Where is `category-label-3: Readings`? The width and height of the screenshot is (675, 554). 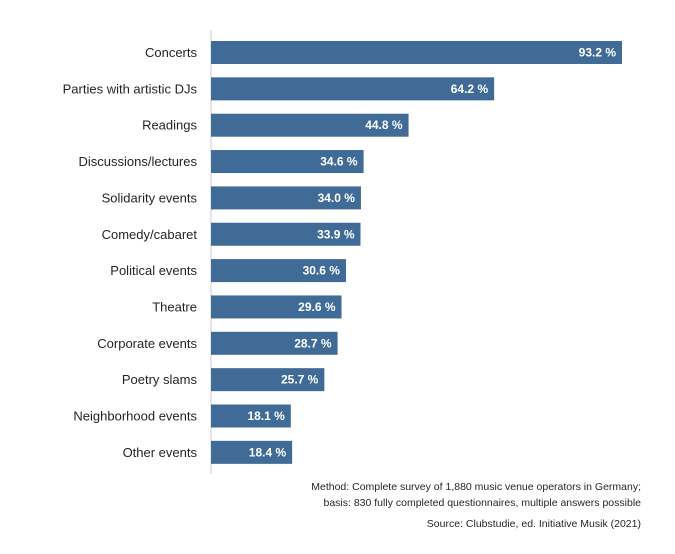 category-label-3: Readings is located at coordinates (169, 125).